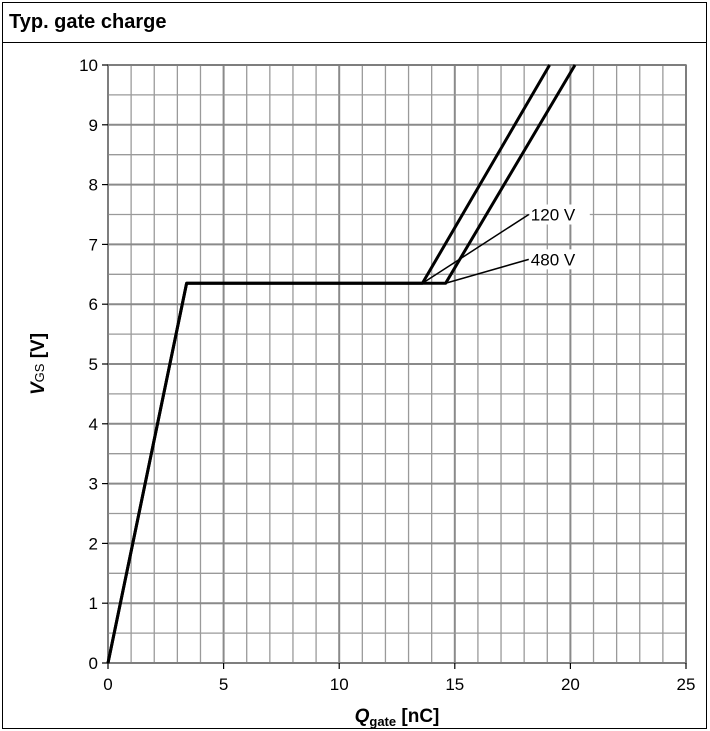  What do you see at coordinates (454, 684) in the screenshot?
I see `x-tick-label: 15` at bounding box center [454, 684].